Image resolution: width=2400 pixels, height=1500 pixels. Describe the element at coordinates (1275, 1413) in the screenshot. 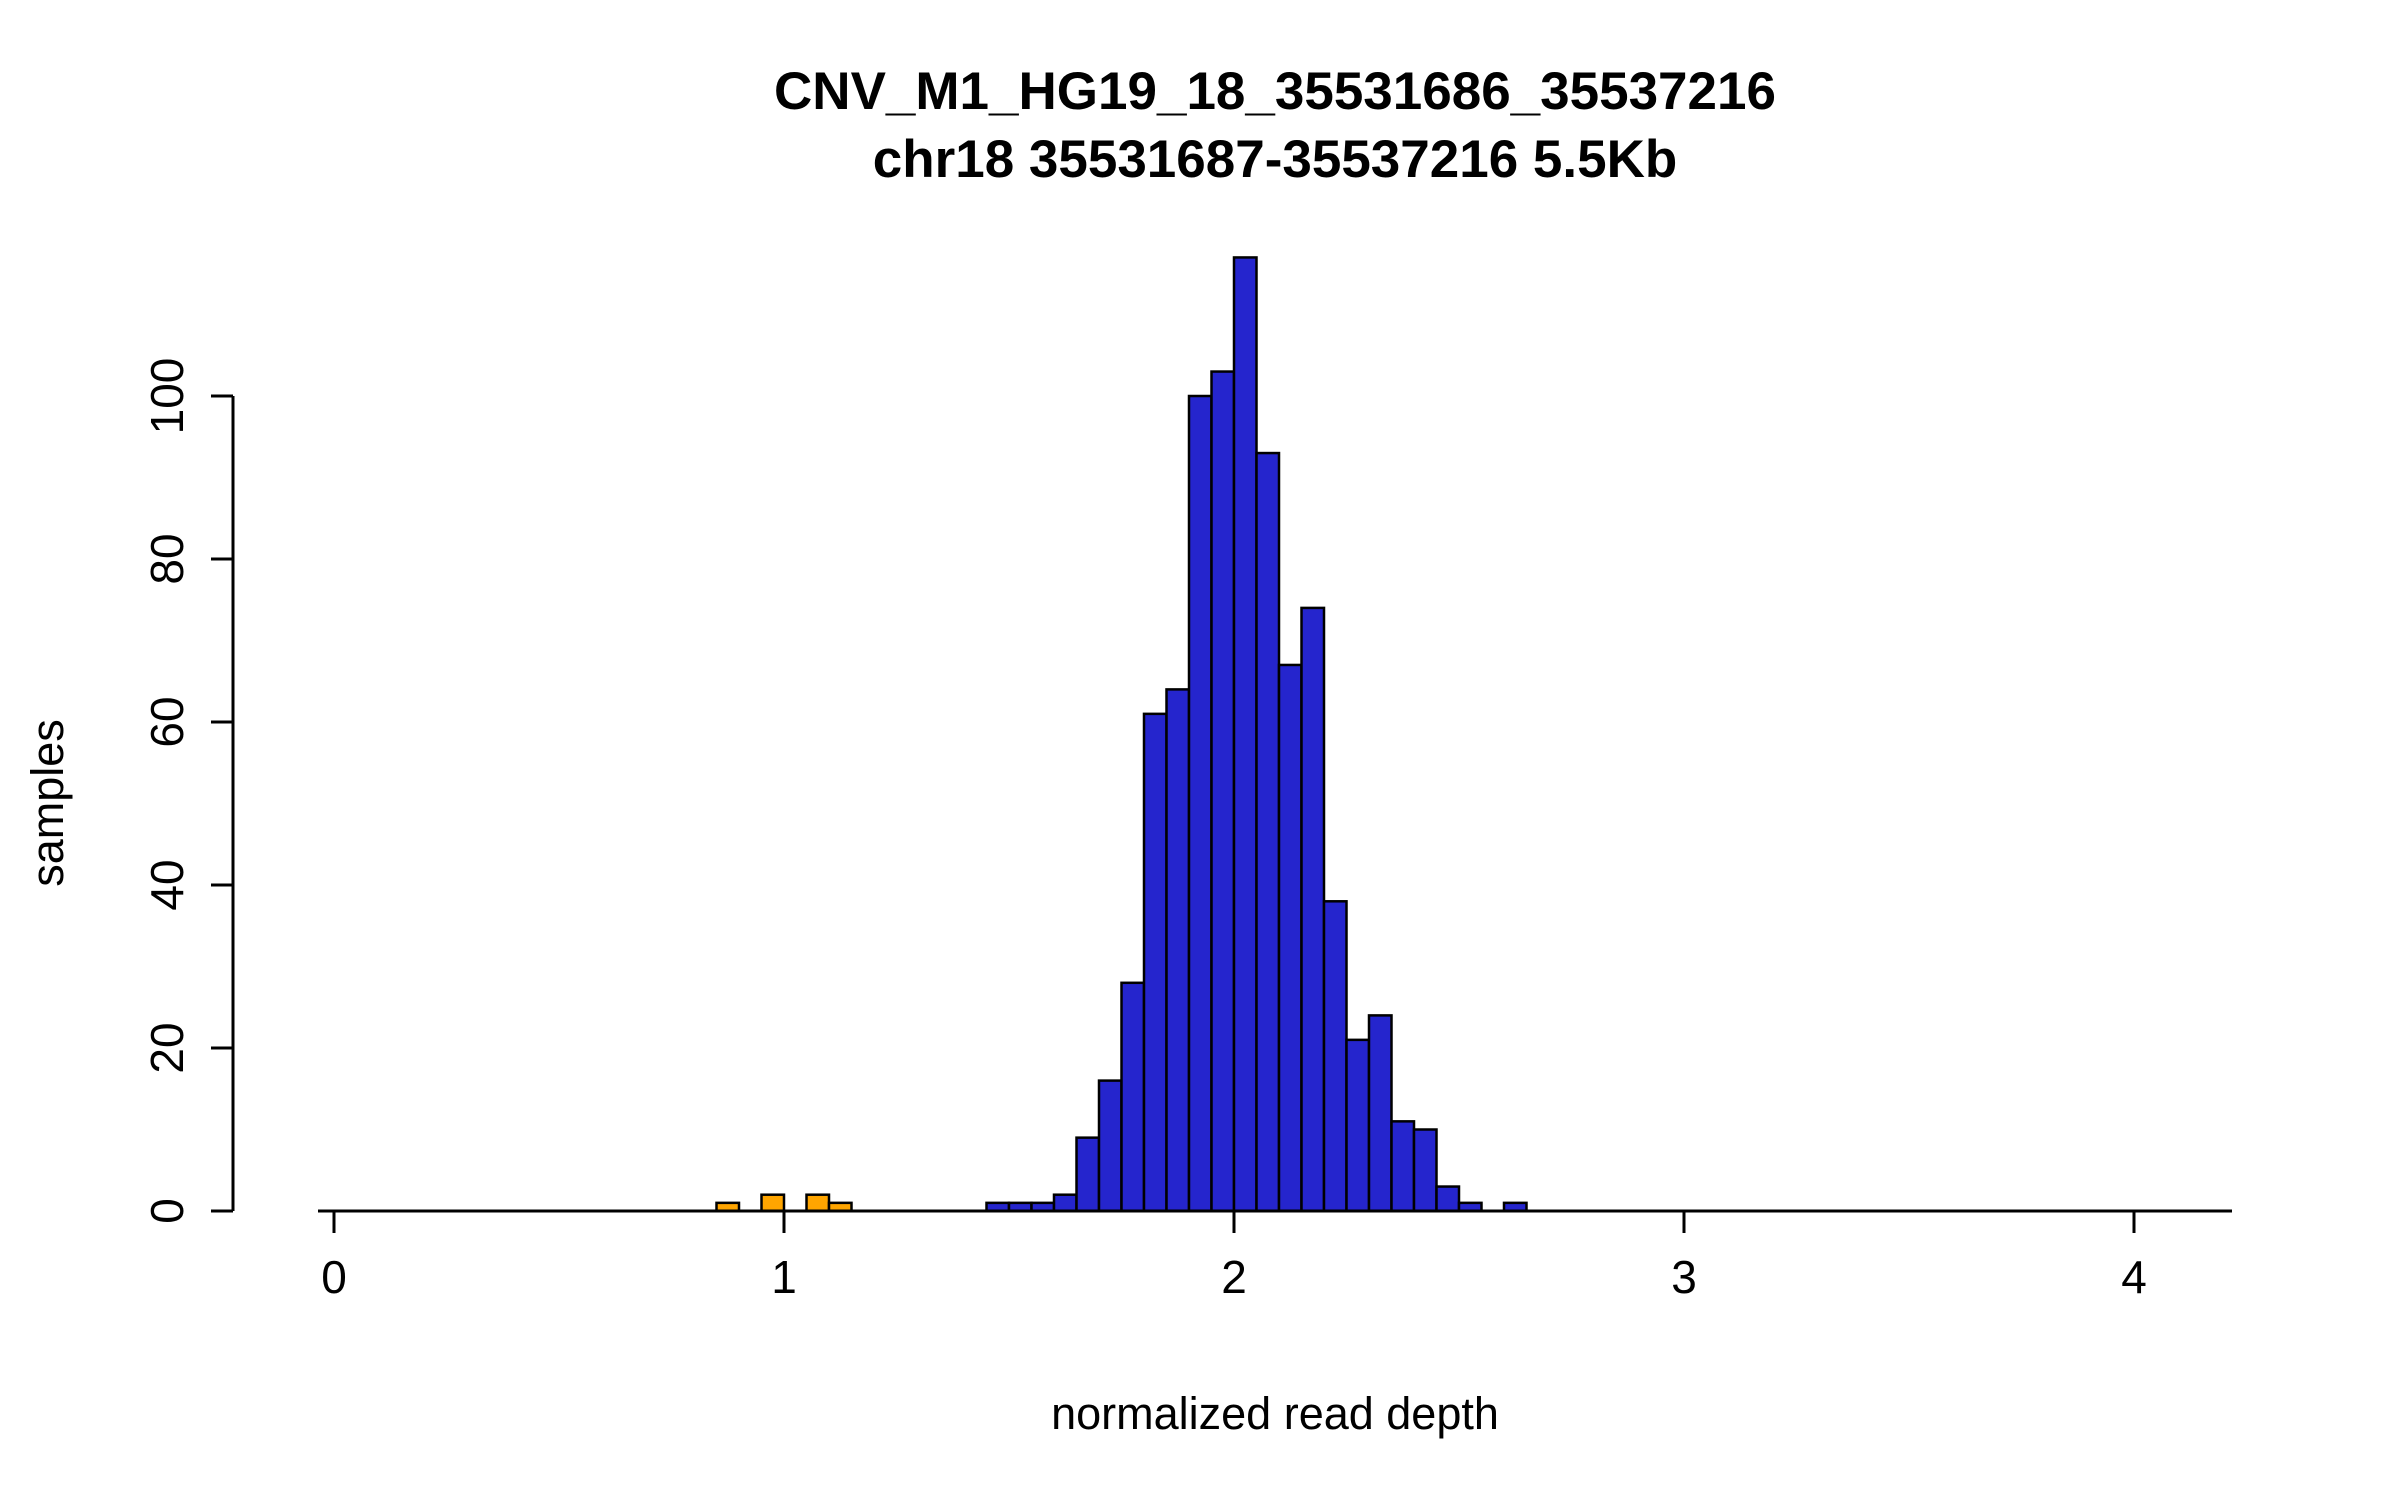

I see `x-axis-label: normalized read depth` at that location.